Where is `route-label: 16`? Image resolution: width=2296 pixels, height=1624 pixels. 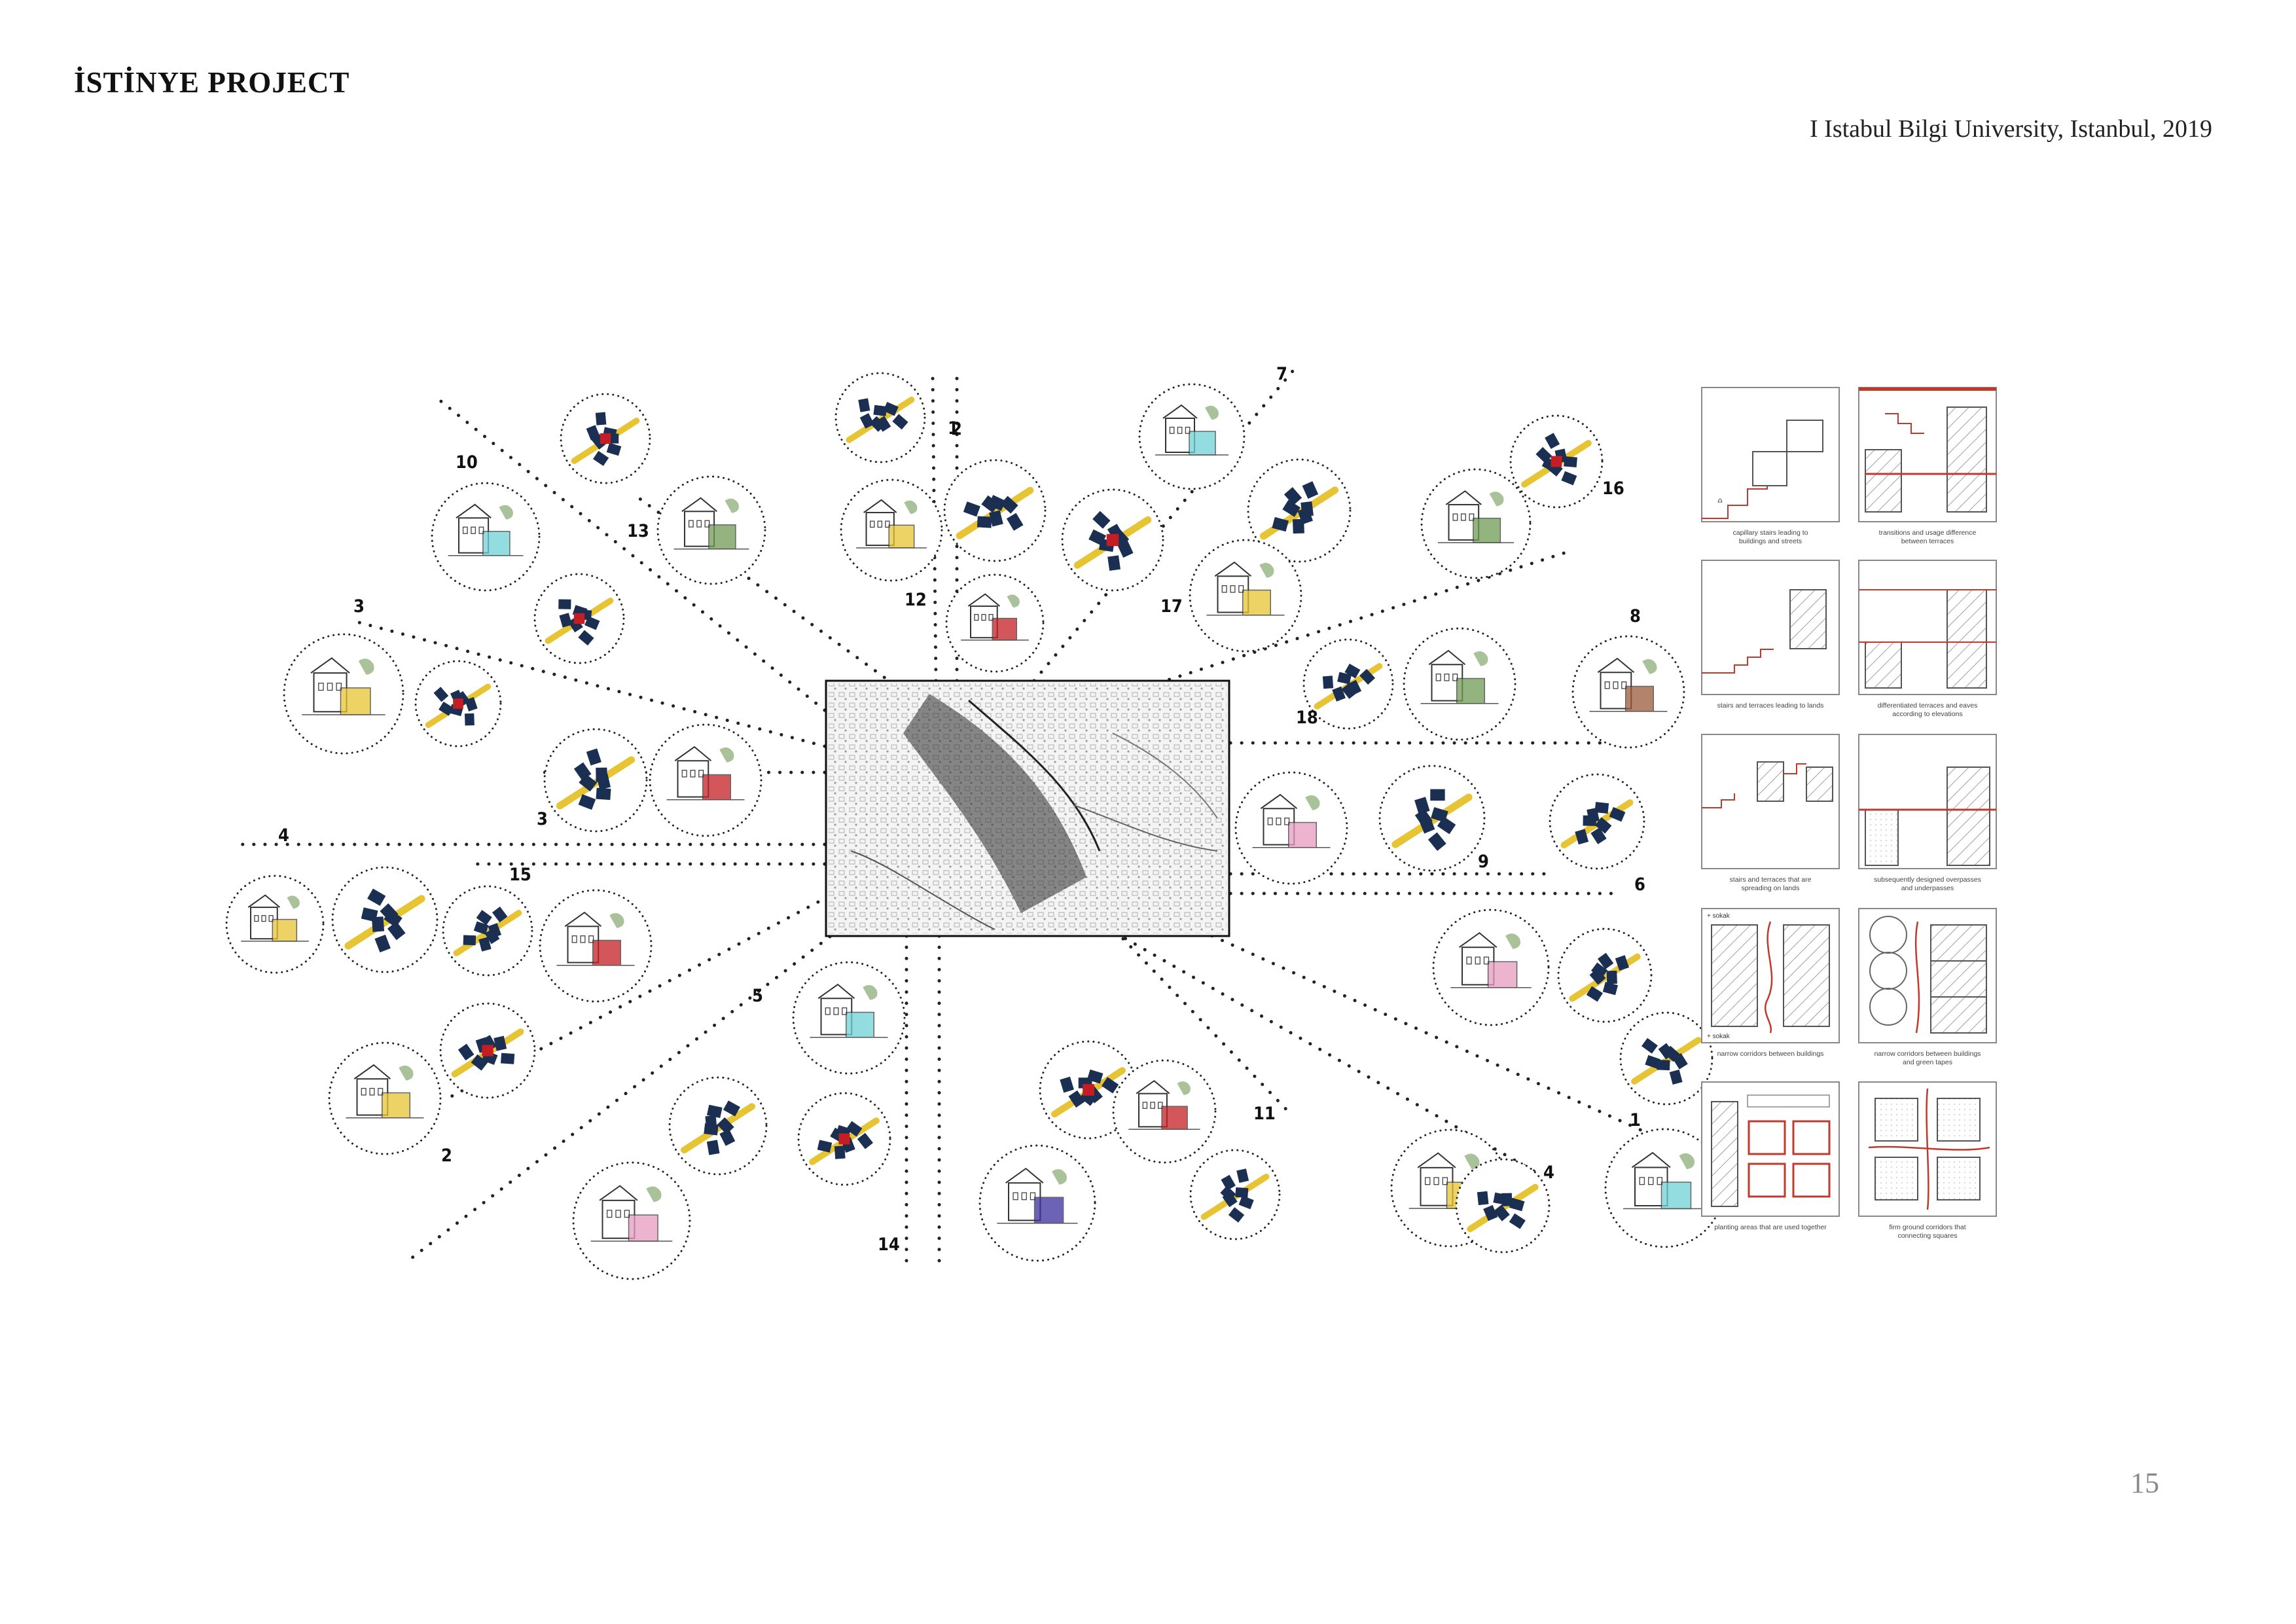 route-label: 16 is located at coordinates (1613, 488).